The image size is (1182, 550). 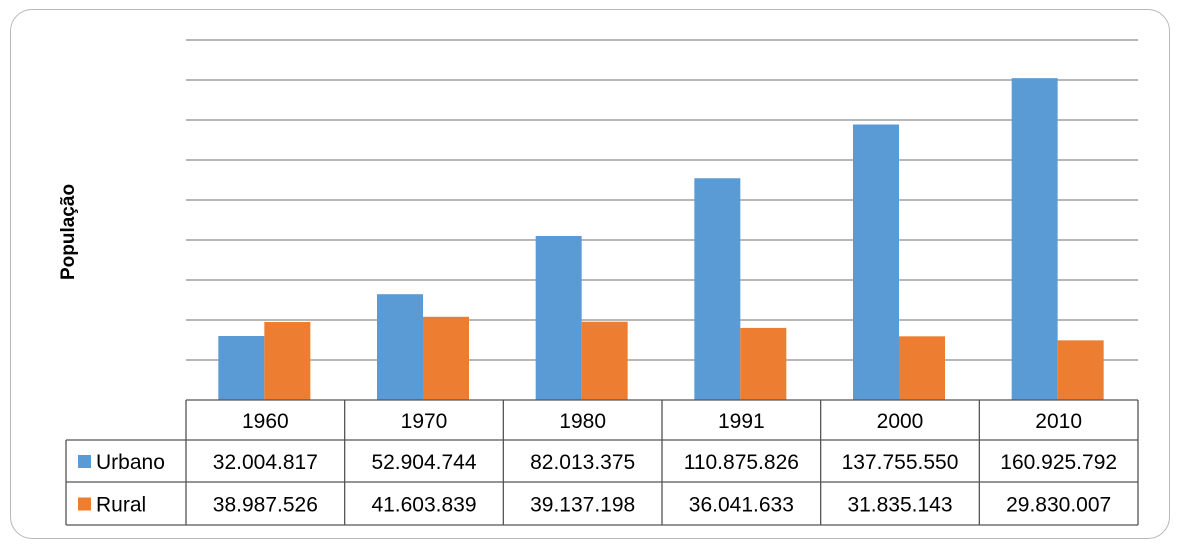 I want to click on data-label-urbano-2010: 160.925.792, so click(x=1058, y=462).